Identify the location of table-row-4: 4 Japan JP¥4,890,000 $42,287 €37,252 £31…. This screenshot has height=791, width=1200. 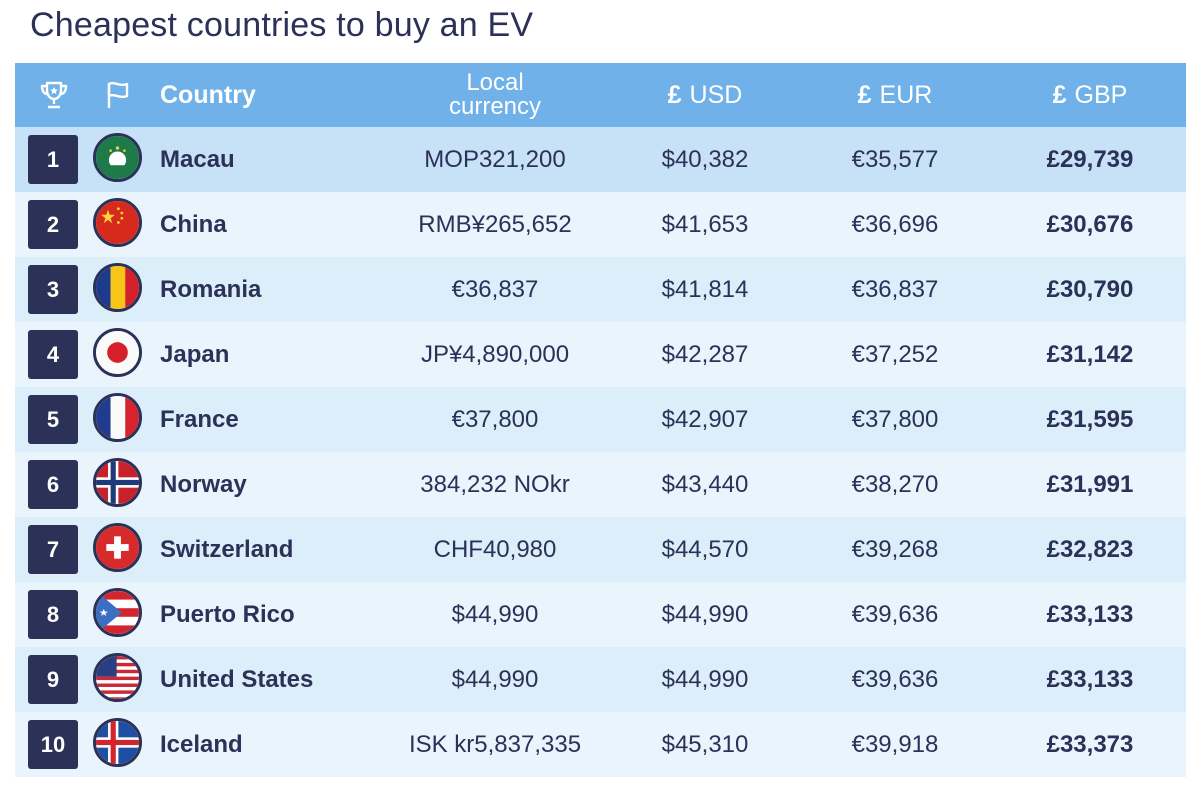
(600, 354).